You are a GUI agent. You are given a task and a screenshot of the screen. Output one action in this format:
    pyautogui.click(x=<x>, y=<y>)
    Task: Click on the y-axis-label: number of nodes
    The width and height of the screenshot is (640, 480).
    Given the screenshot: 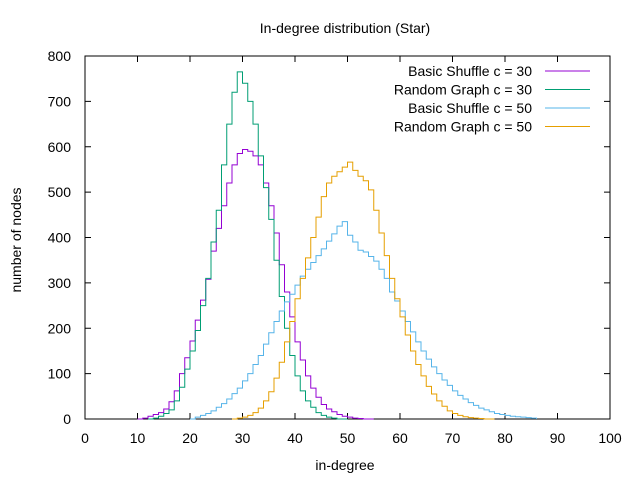 What is the action you would take?
    pyautogui.click(x=16, y=239)
    